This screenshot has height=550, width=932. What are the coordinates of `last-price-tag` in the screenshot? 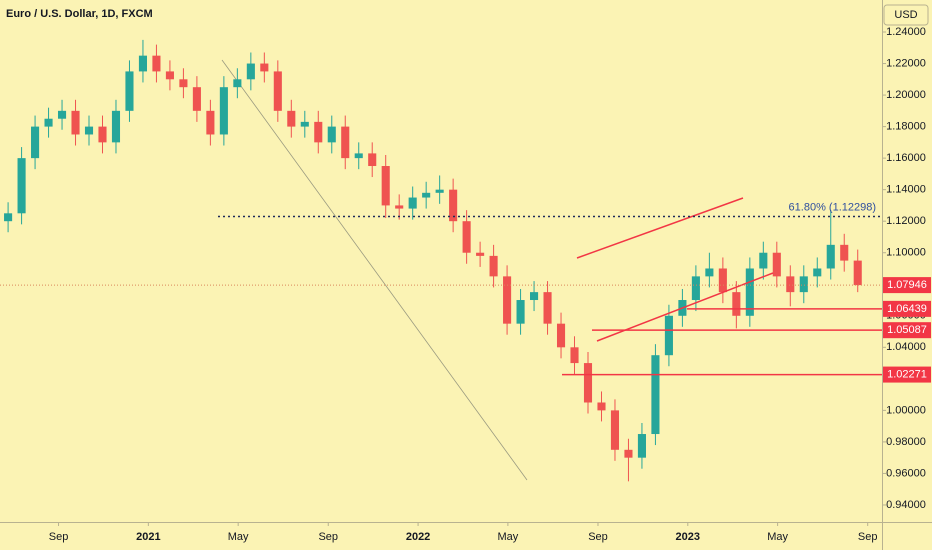 It's located at (907, 285).